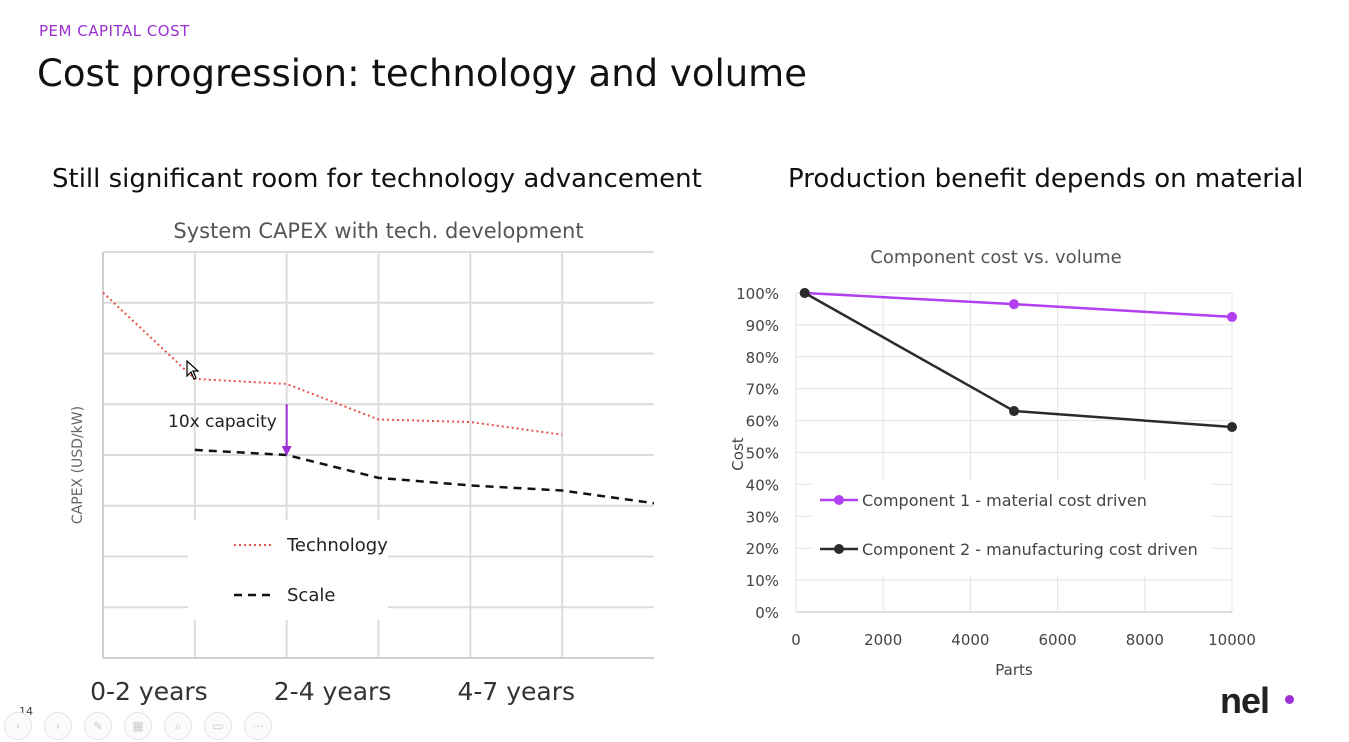 The image size is (1349, 742). Describe the element at coordinates (114, 31) in the screenshot. I see `section-kicker: PEM CAPITAL COST` at that location.